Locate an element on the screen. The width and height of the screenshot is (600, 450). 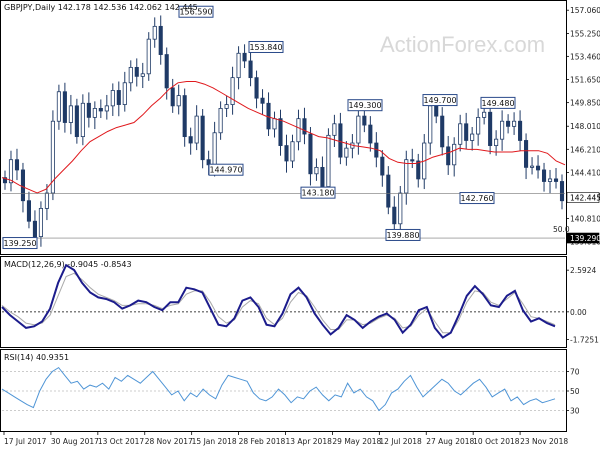
annotation-label: 144.970 is located at coordinates (225, 170).